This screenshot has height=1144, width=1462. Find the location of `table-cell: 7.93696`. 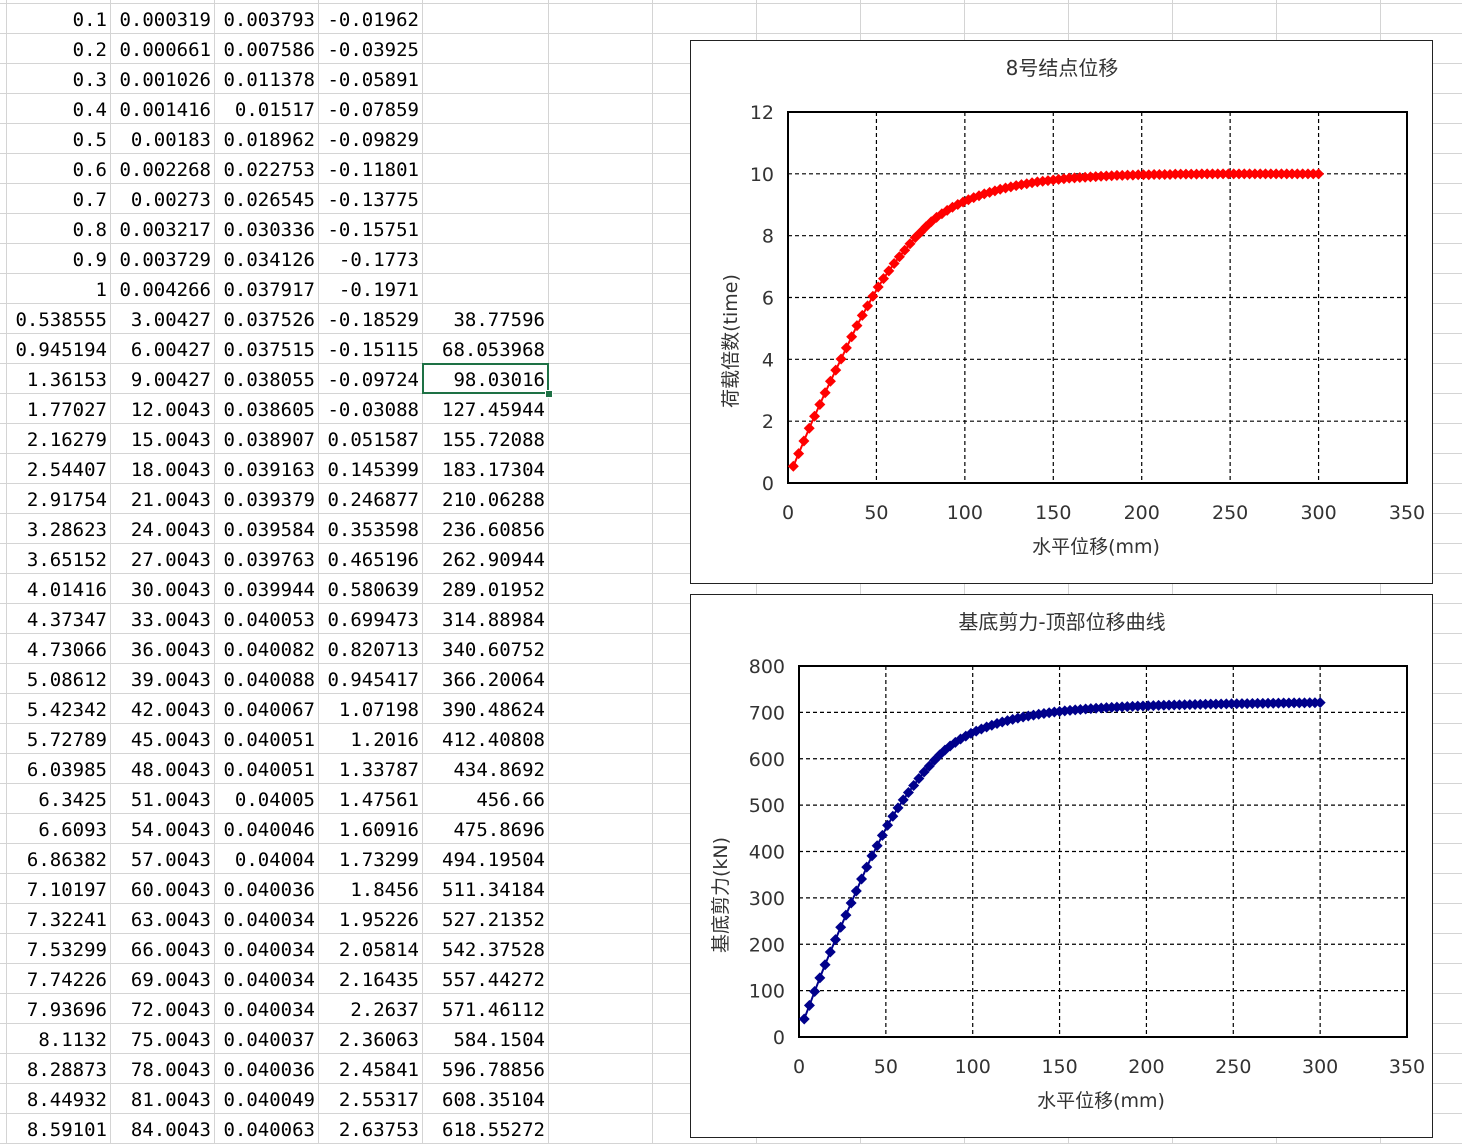

table-cell: 7.93696 is located at coordinates (66, 1010).